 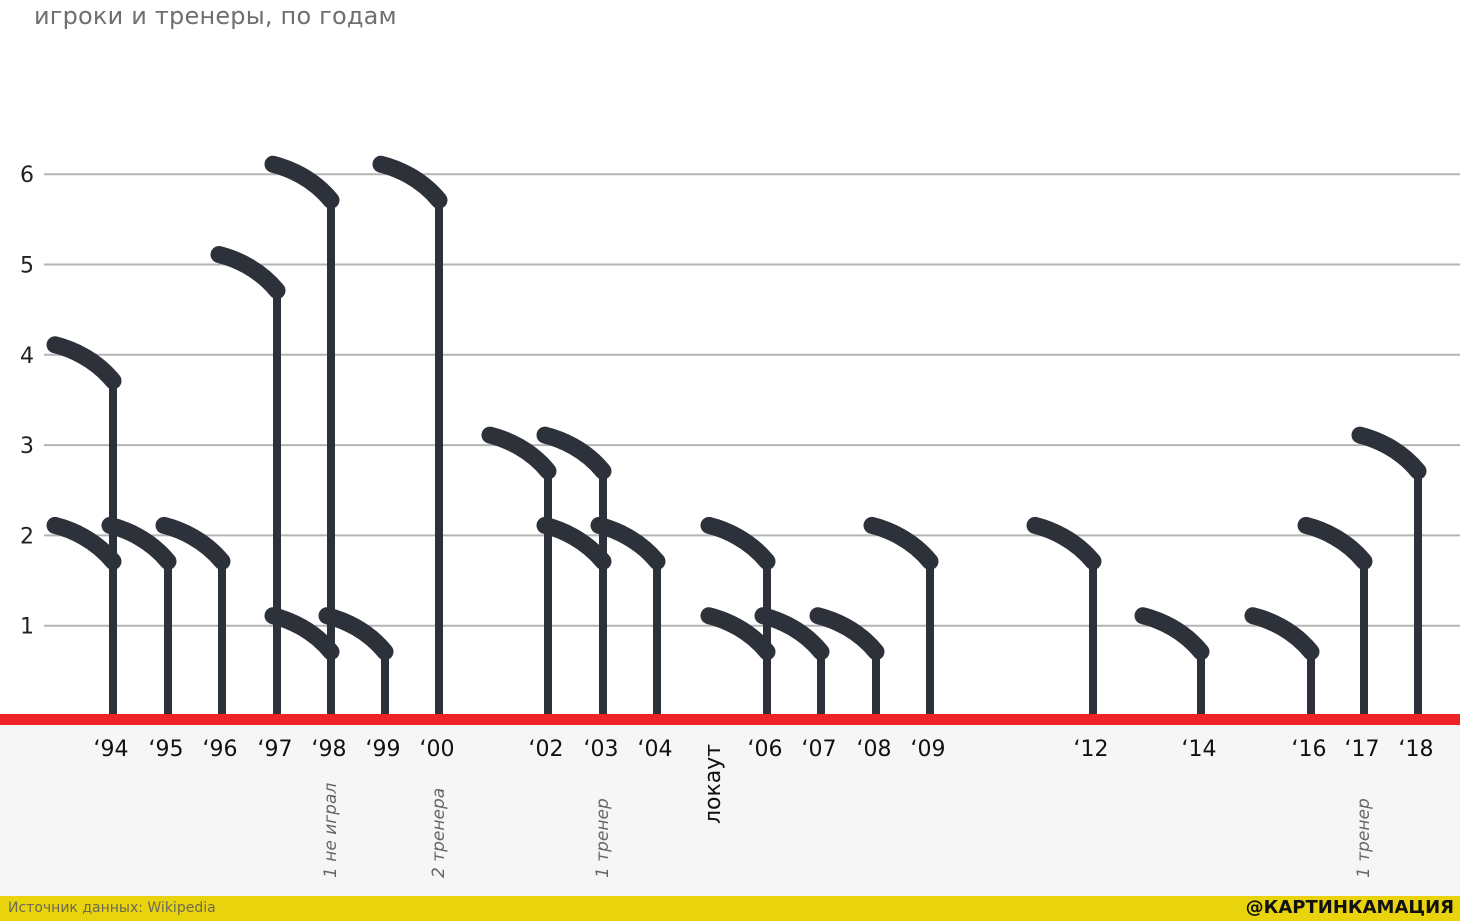 What do you see at coordinates (1091, 749) in the screenshot?
I see `x-label-2012: ‘12` at bounding box center [1091, 749].